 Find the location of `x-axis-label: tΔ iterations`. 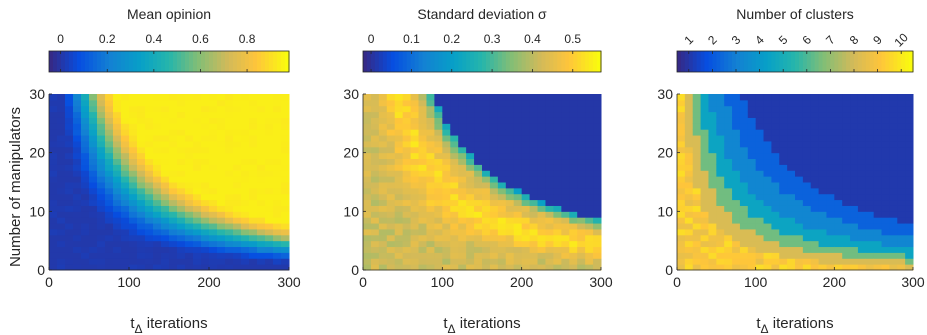

x-axis-label: tΔ iterations is located at coordinates (794, 325).